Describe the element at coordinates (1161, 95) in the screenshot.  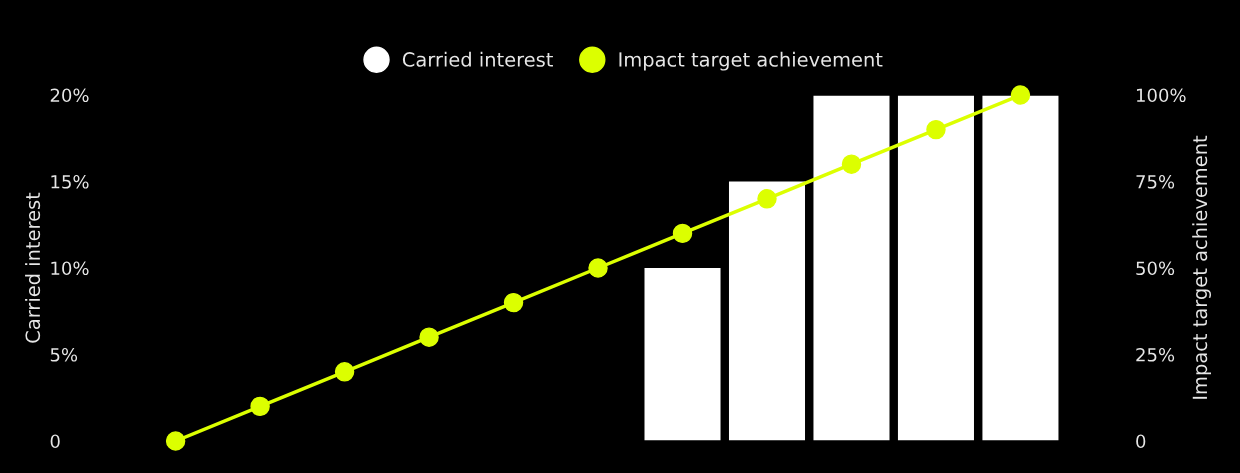
I see `y2-tick-label: 100%` at that location.